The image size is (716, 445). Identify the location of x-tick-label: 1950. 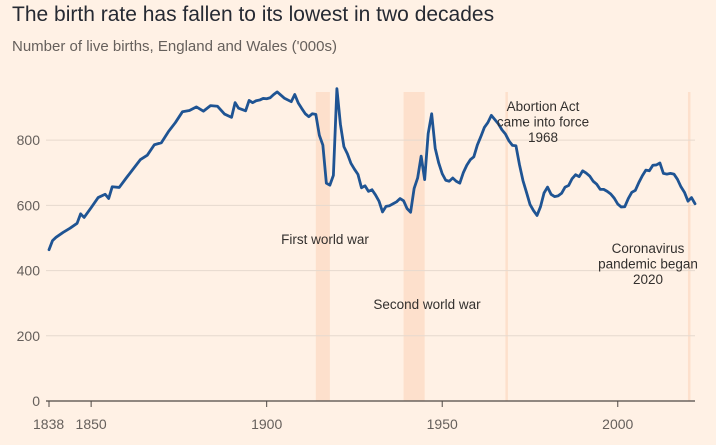
(442, 424).